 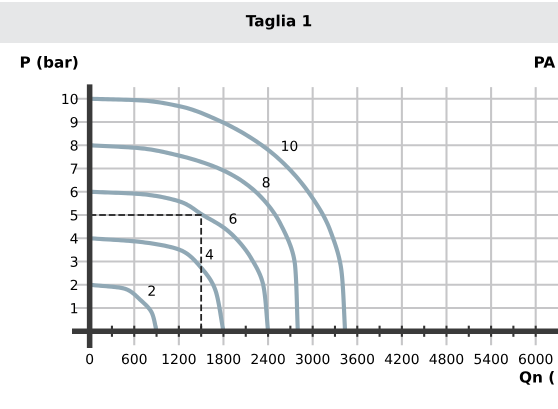 What do you see at coordinates (535, 359) in the screenshot?
I see `x-tick-label: 6000` at bounding box center [535, 359].